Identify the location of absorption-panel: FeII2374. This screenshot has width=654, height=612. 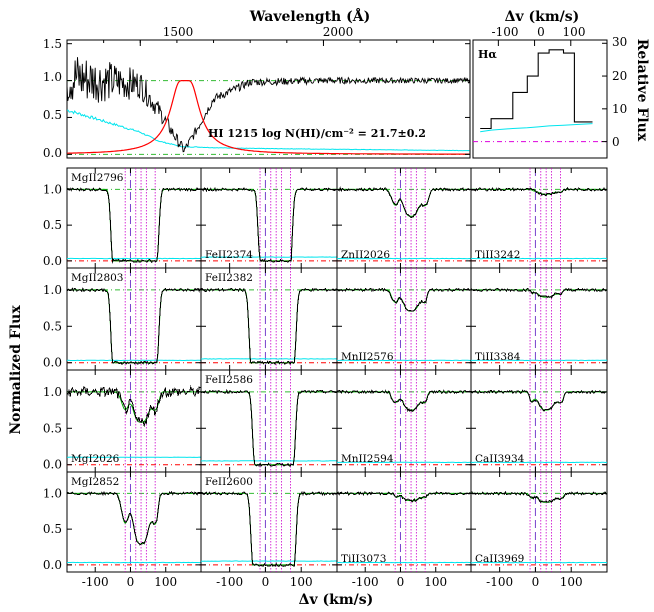
(269, 218).